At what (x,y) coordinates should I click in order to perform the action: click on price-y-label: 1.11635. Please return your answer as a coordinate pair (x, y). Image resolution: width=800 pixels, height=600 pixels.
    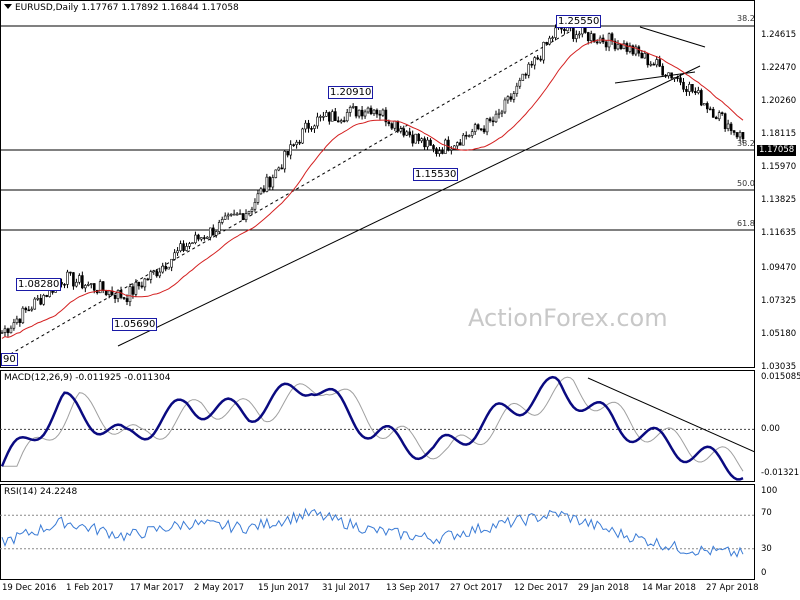
    Looking at the image, I should click on (779, 233).